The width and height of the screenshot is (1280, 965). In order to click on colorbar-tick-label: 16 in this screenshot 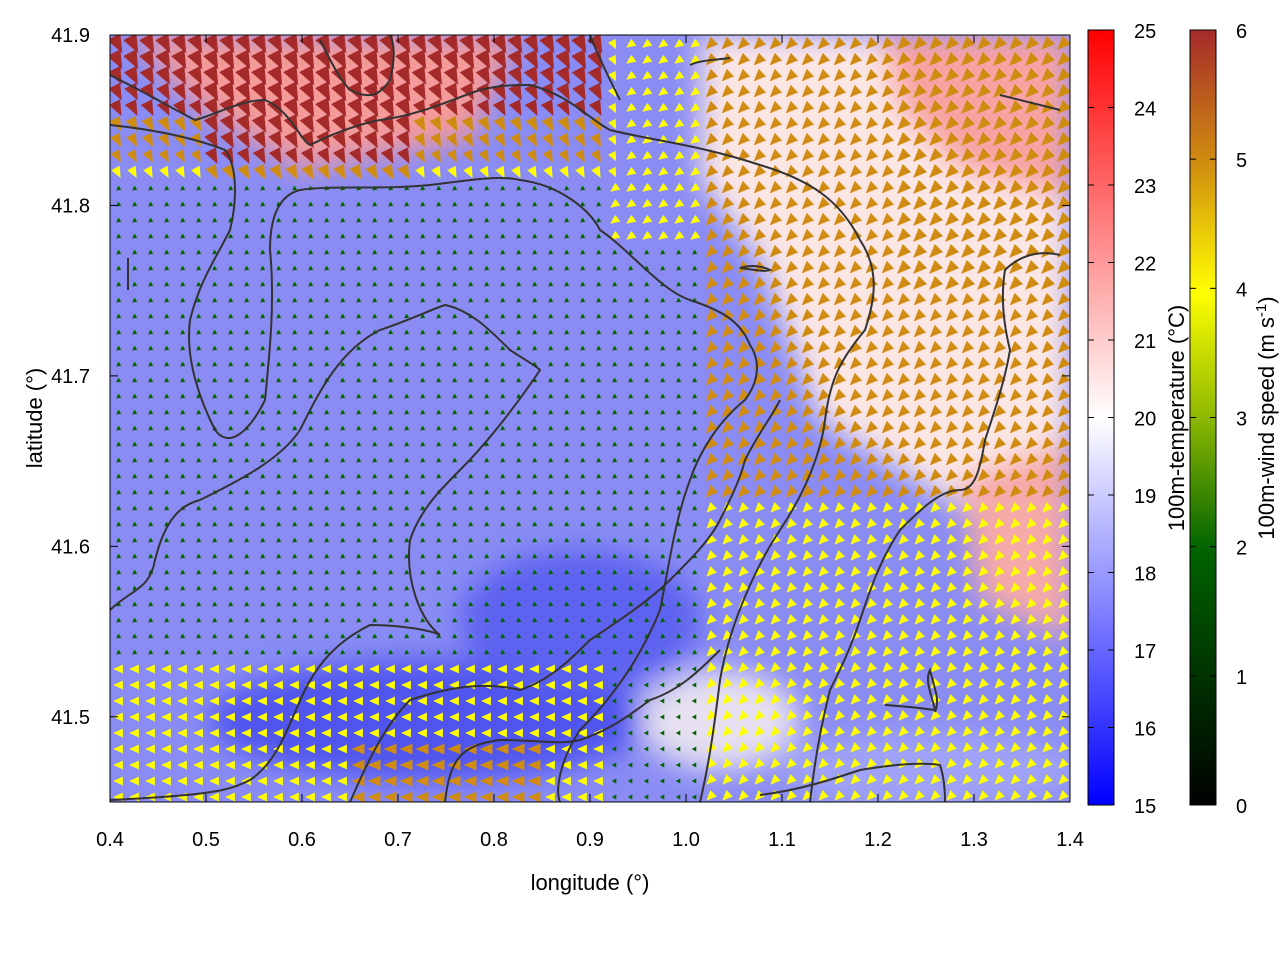, I will do `click(1145, 730)`.